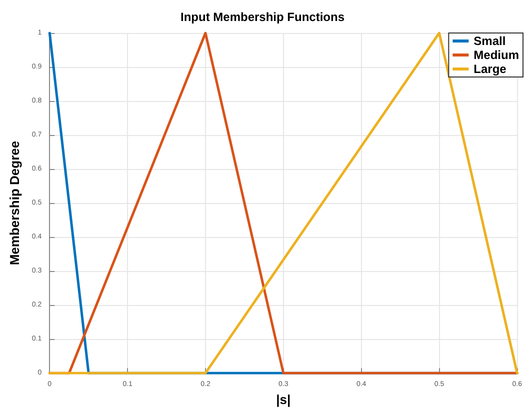 This screenshot has height=411, width=525. Describe the element at coordinates (262, 17) in the screenshot. I see `chart-title: Input Membership Functions` at that location.